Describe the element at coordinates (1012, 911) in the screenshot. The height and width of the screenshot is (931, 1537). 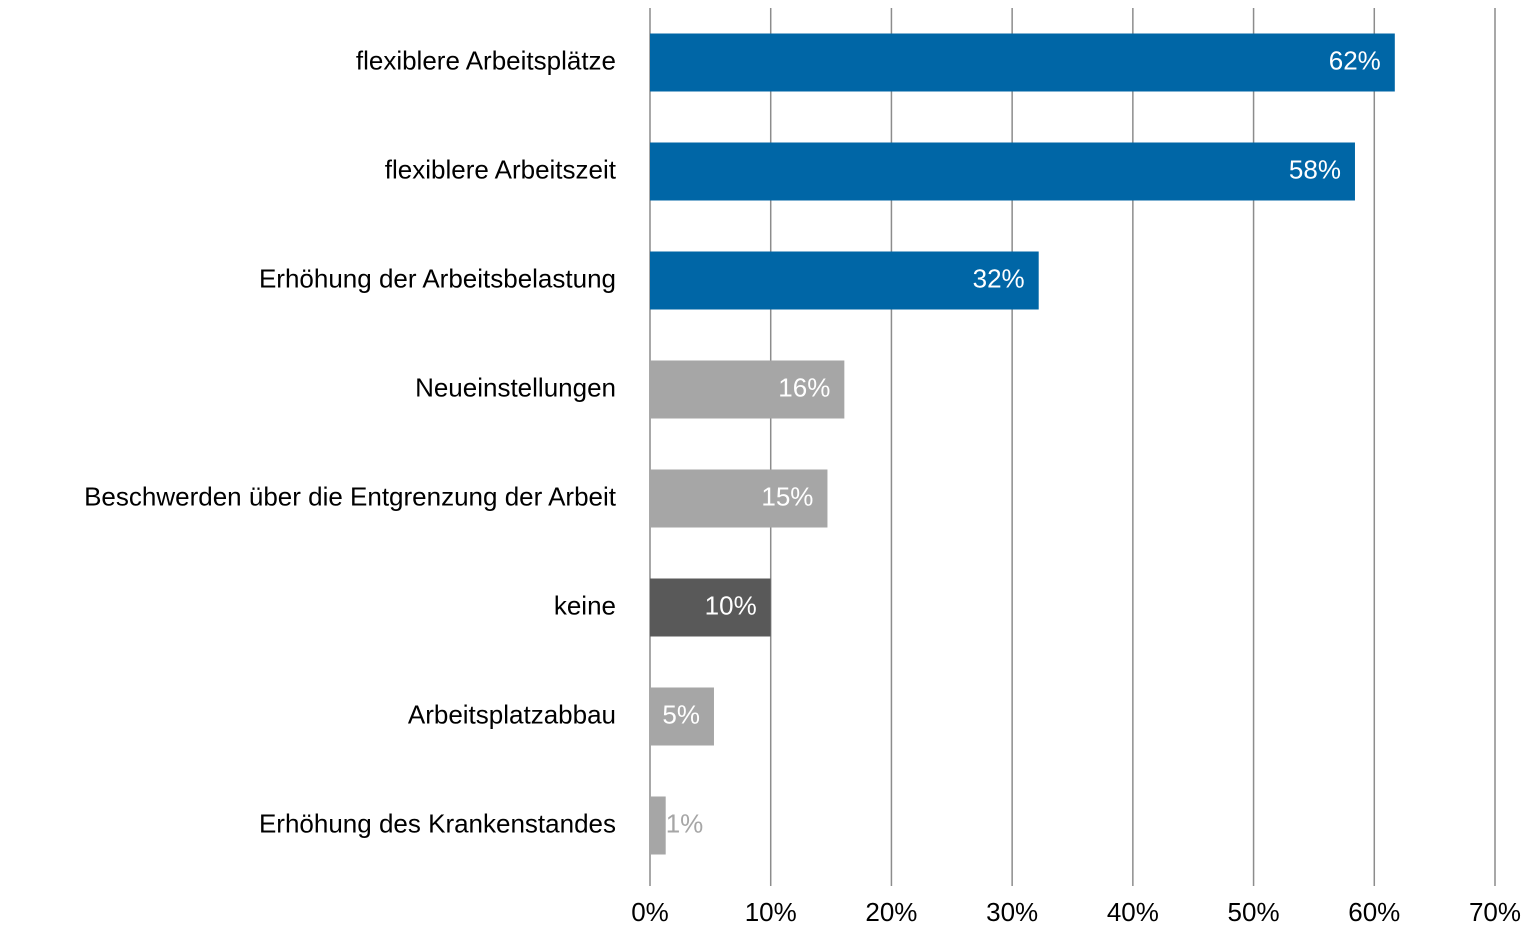
I see `x-tick-label: 30%` at that location.